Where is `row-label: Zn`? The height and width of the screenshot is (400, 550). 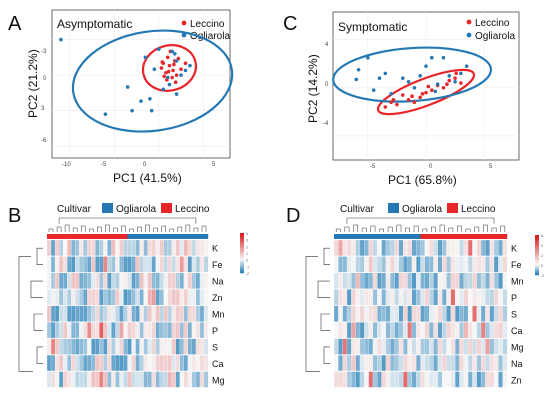
row-label: Zn is located at coordinates (217, 298).